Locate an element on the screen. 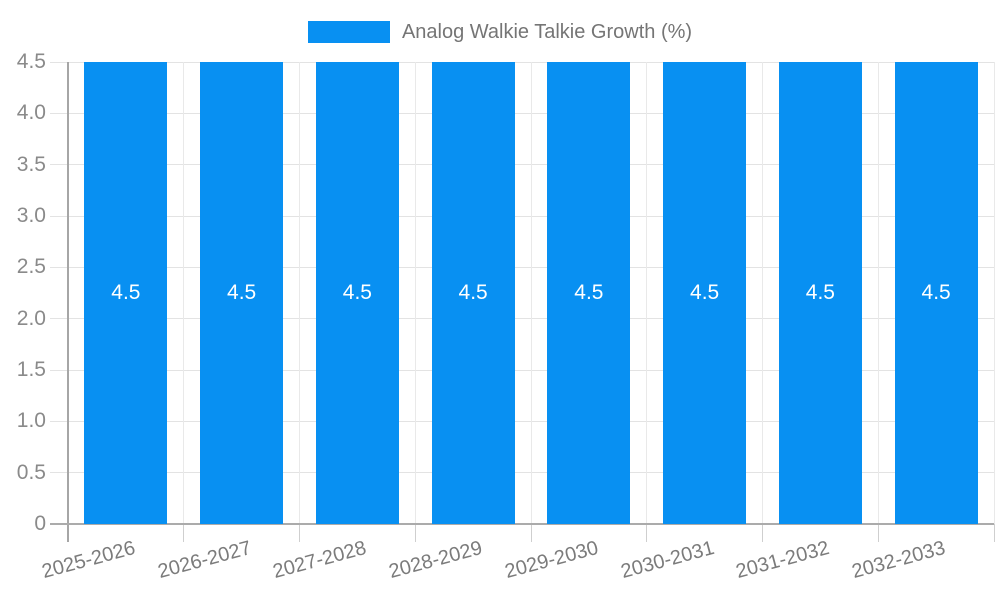 The image size is (1000, 600). y-axis-tick-label: 3.5 is located at coordinates (31, 164).